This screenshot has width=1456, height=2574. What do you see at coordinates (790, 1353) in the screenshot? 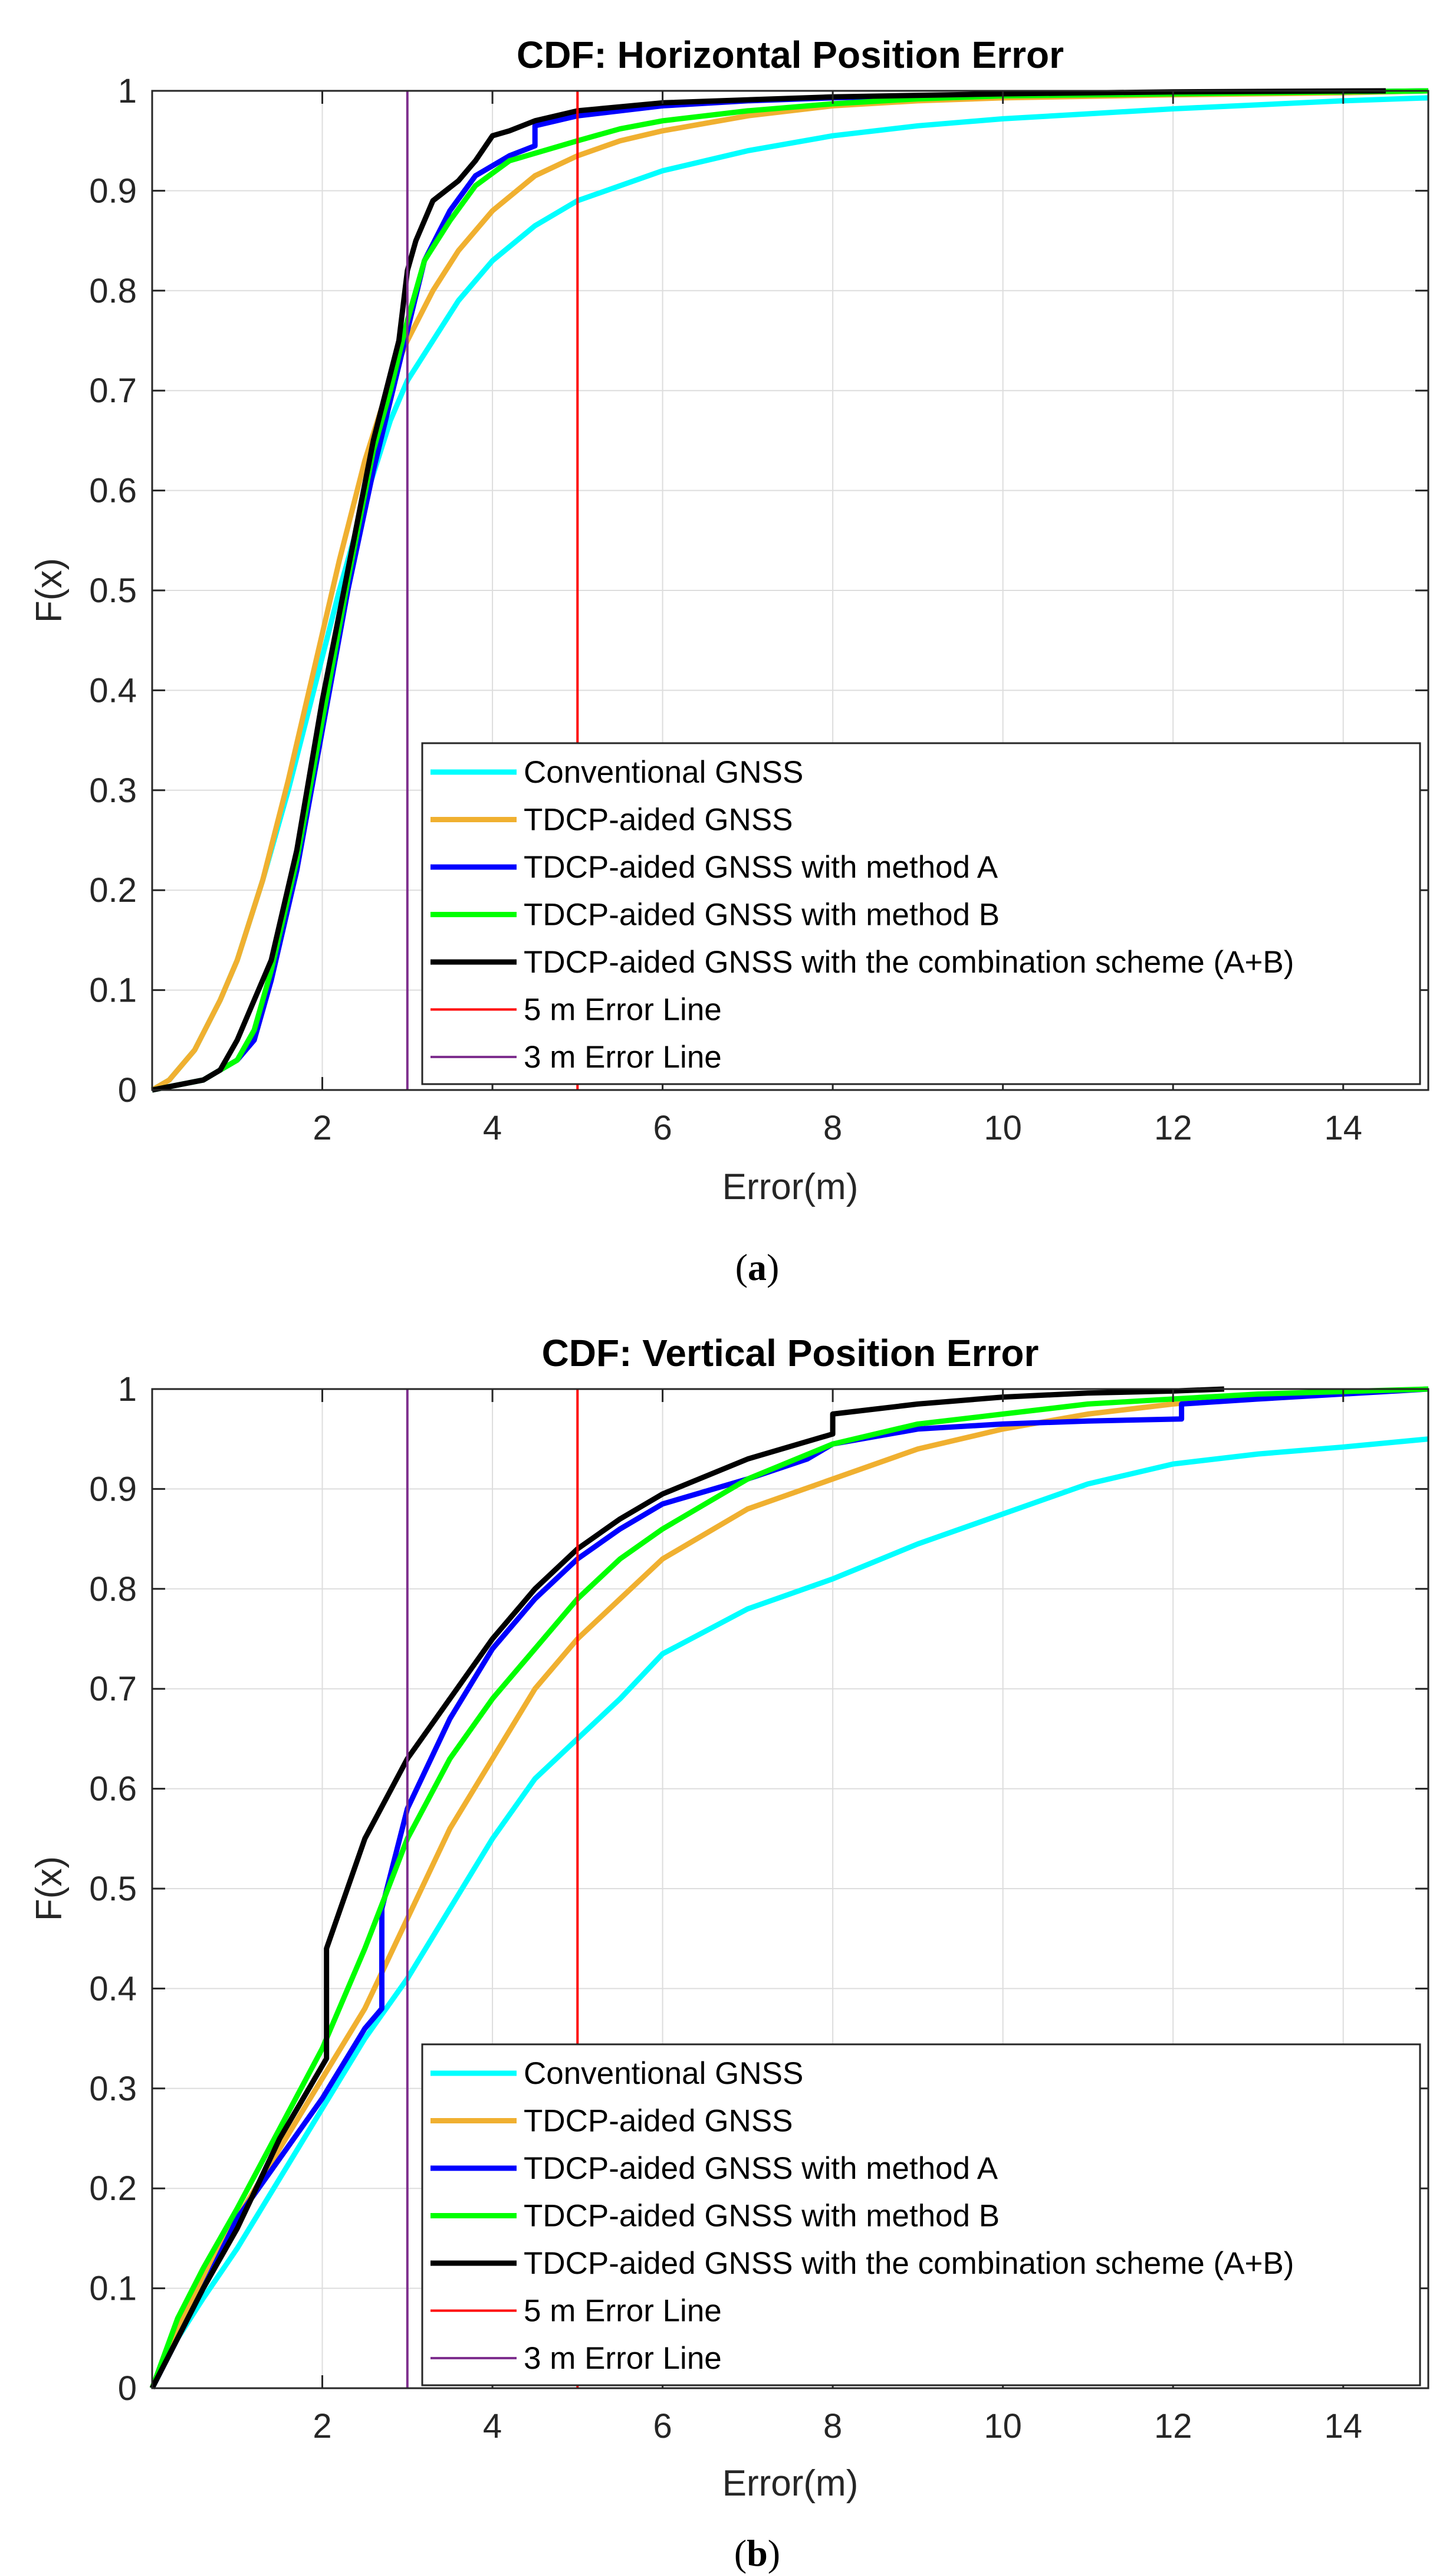
I see `chart-title: CDF: Vertical Position Error` at bounding box center [790, 1353].